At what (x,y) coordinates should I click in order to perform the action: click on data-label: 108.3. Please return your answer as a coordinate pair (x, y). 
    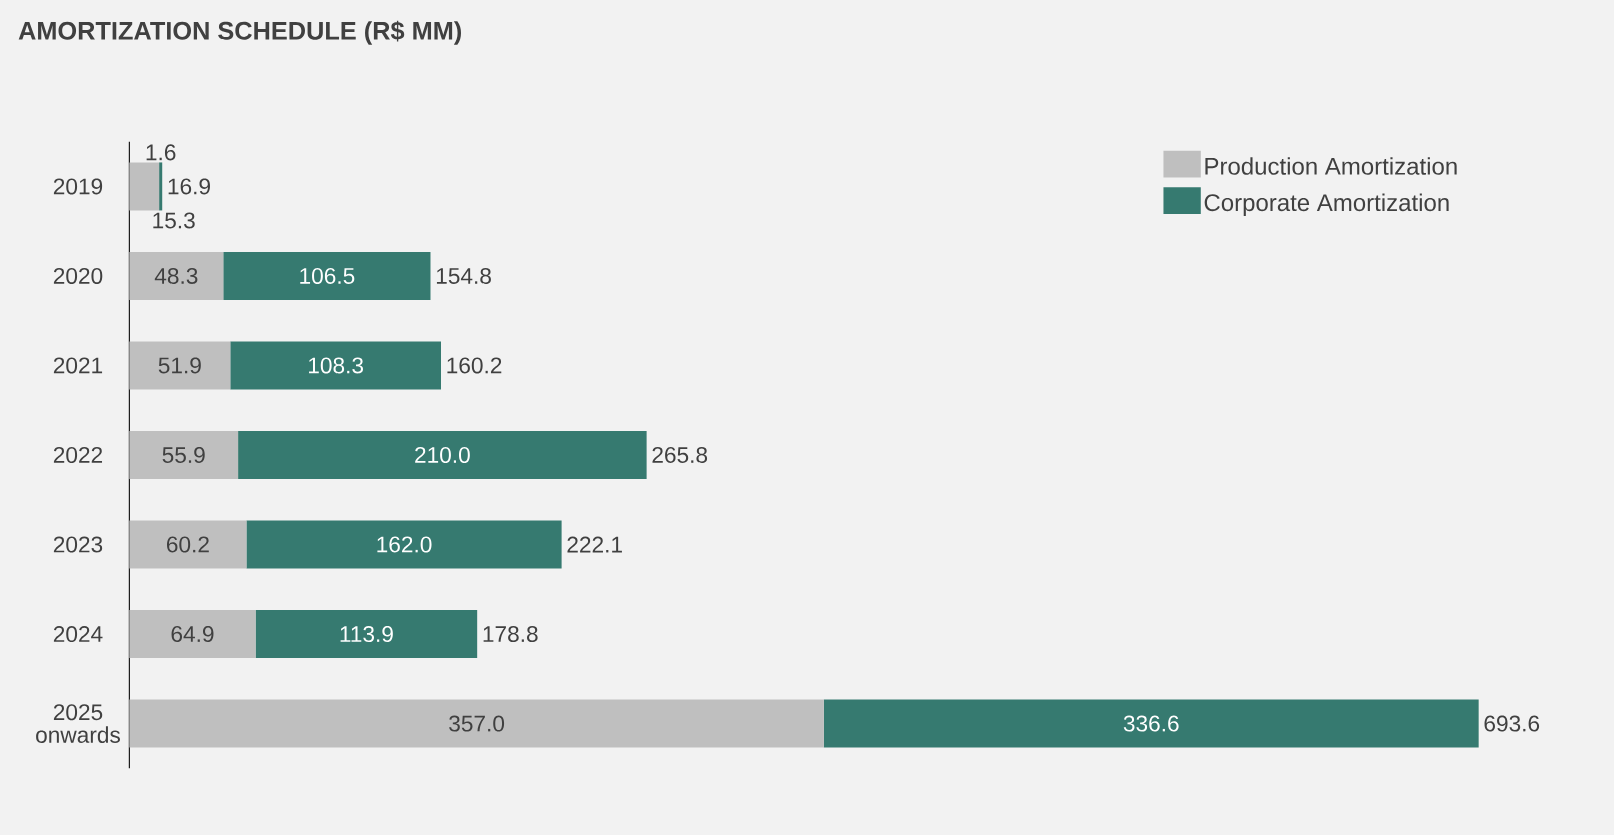
    Looking at the image, I should click on (336, 365).